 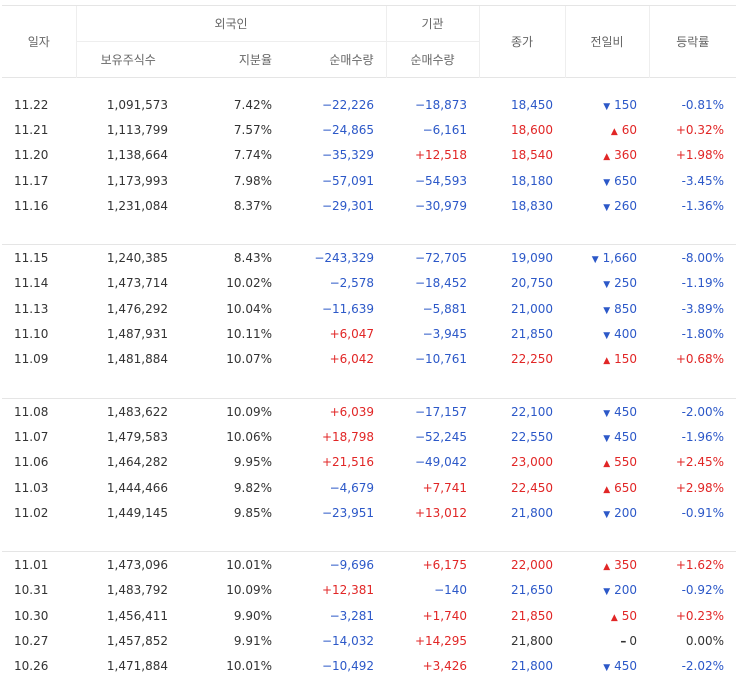 What do you see at coordinates (137, 615) in the screenshot?
I see `cell-holdings: 1,456,411` at bounding box center [137, 615].